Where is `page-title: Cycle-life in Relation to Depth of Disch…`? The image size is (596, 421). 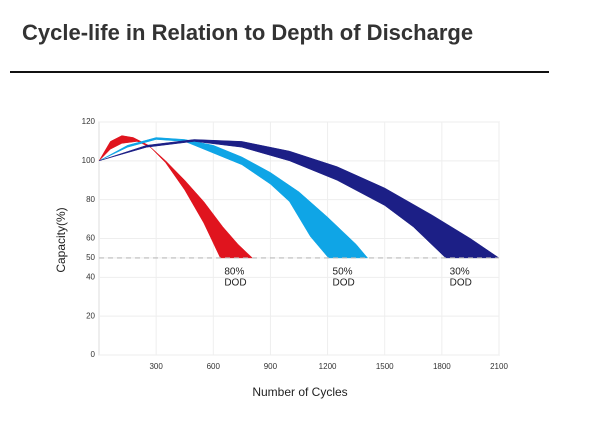 page-title: Cycle-life in Relation to Depth of Disch… is located at coordinates (247, 32).